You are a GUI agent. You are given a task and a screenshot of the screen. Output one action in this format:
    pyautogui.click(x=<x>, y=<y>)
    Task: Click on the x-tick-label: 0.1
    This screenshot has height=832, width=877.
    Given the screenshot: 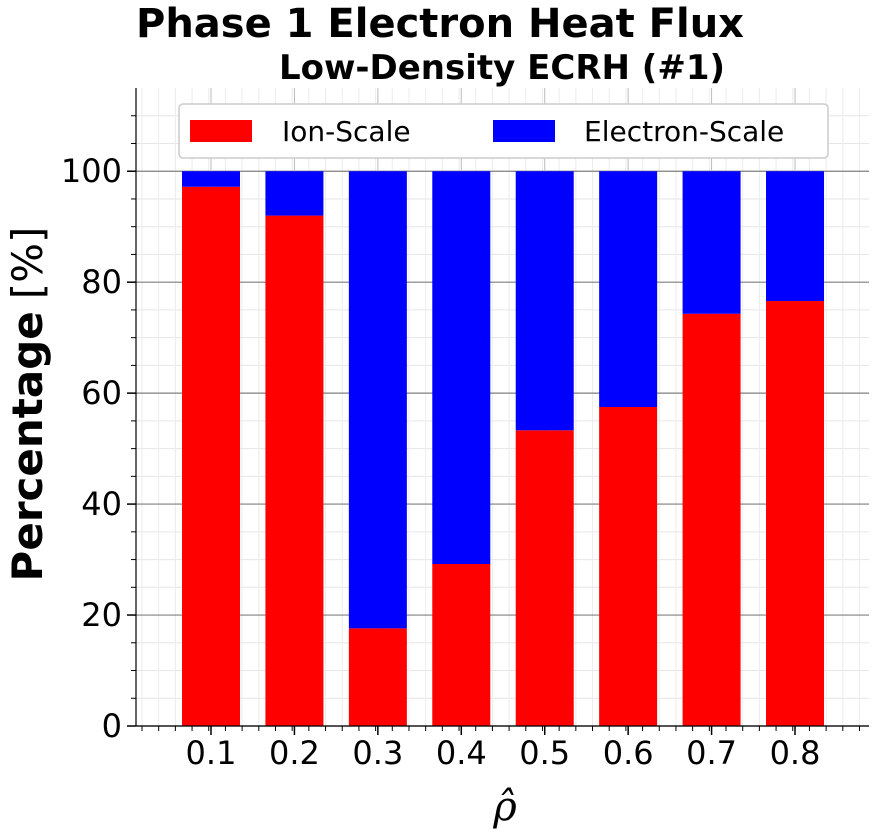 What is the action you would take?
    pyautogui.click(x=211, y=753)
    